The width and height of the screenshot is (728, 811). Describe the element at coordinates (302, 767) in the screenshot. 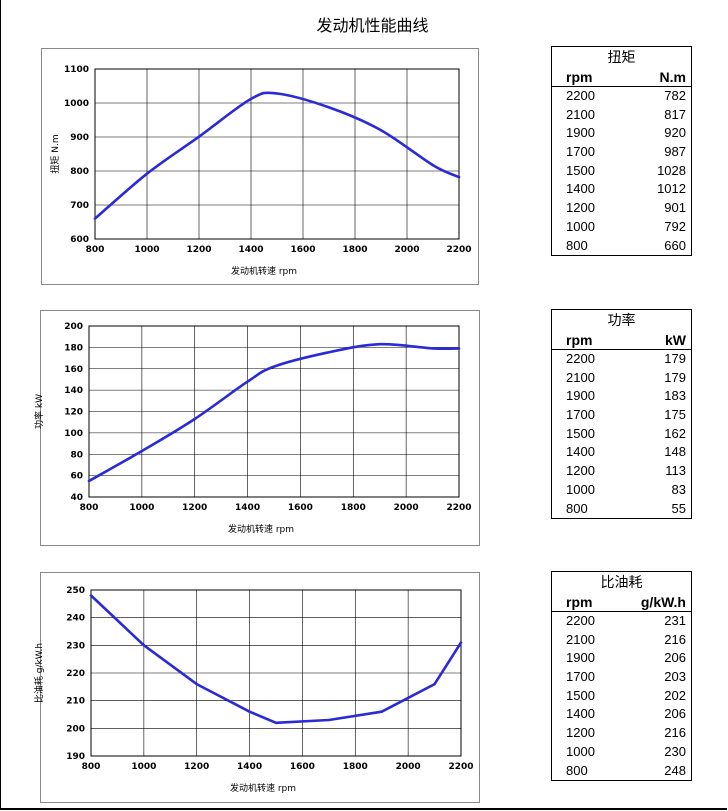

I see `fuel-x-tick-label: 1600` at that location.